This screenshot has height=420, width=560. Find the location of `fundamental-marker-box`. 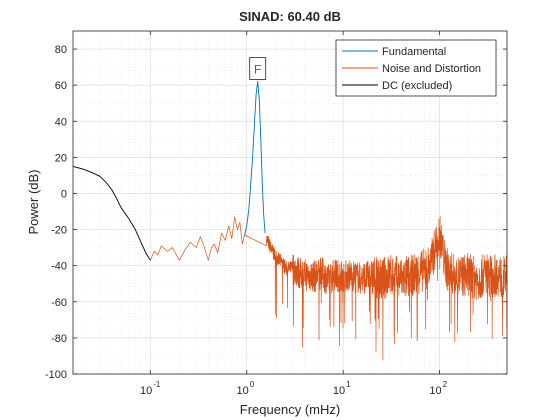

fundamental-marker-box is located at coordinates (258, 68).